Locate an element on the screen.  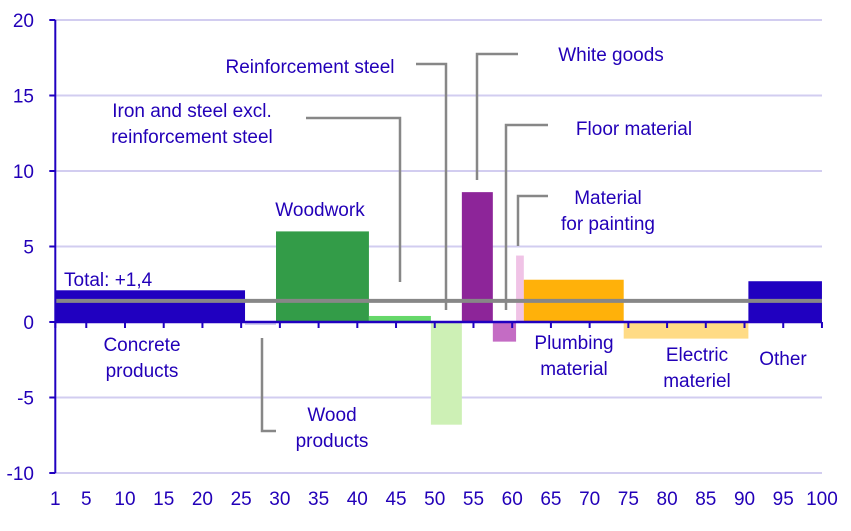
x-tick-label: 35 is located at coordinates (318, 499).